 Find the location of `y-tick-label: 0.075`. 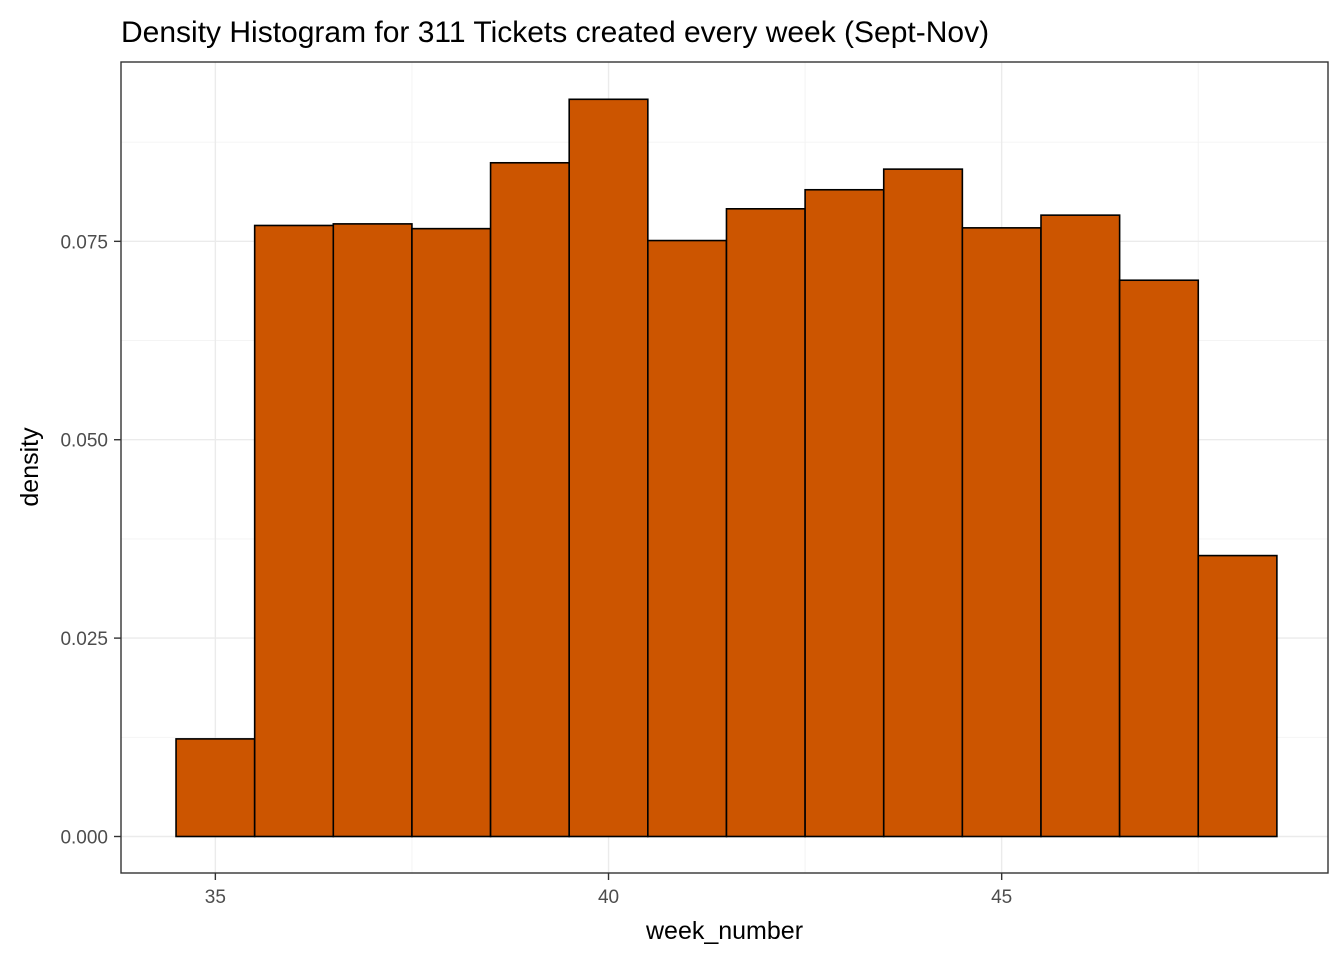

y-tick-label: 0.075 is located at coordinates (84, 242).